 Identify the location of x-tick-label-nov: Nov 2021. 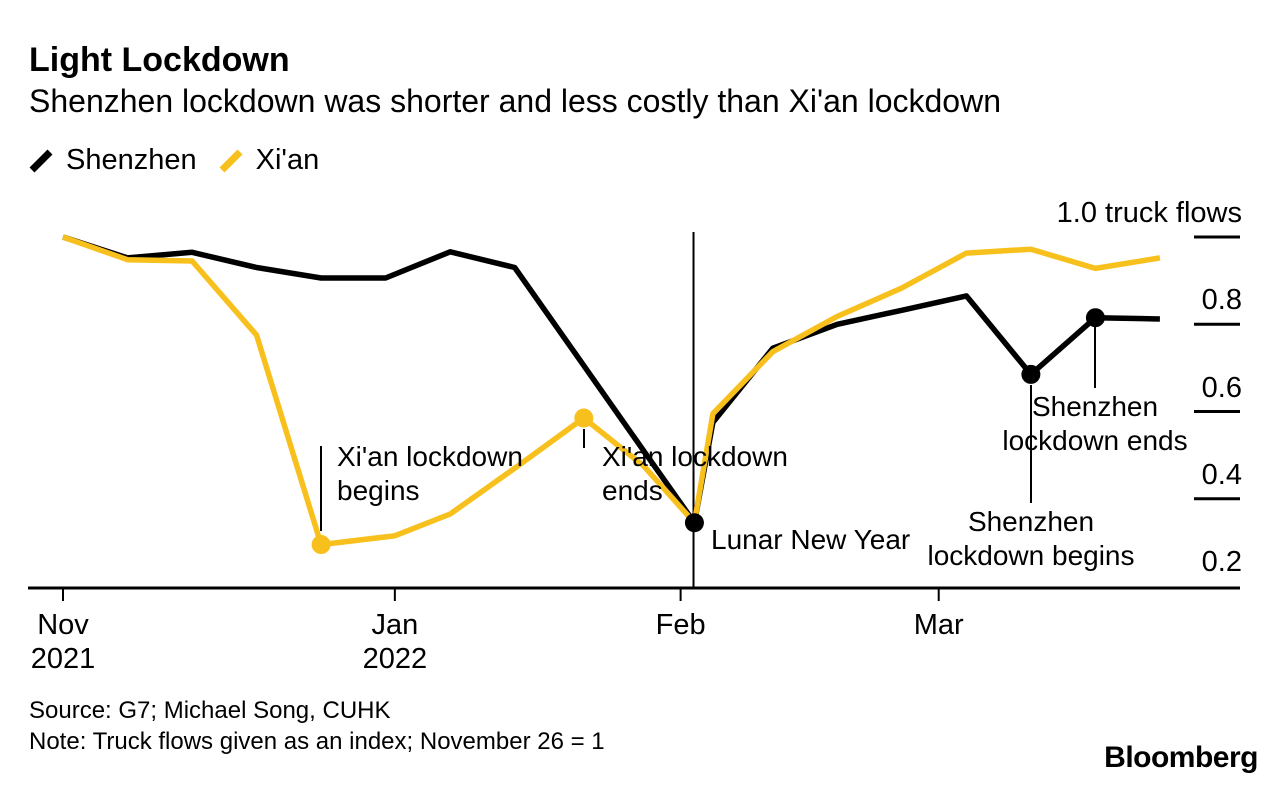
(63, 642).